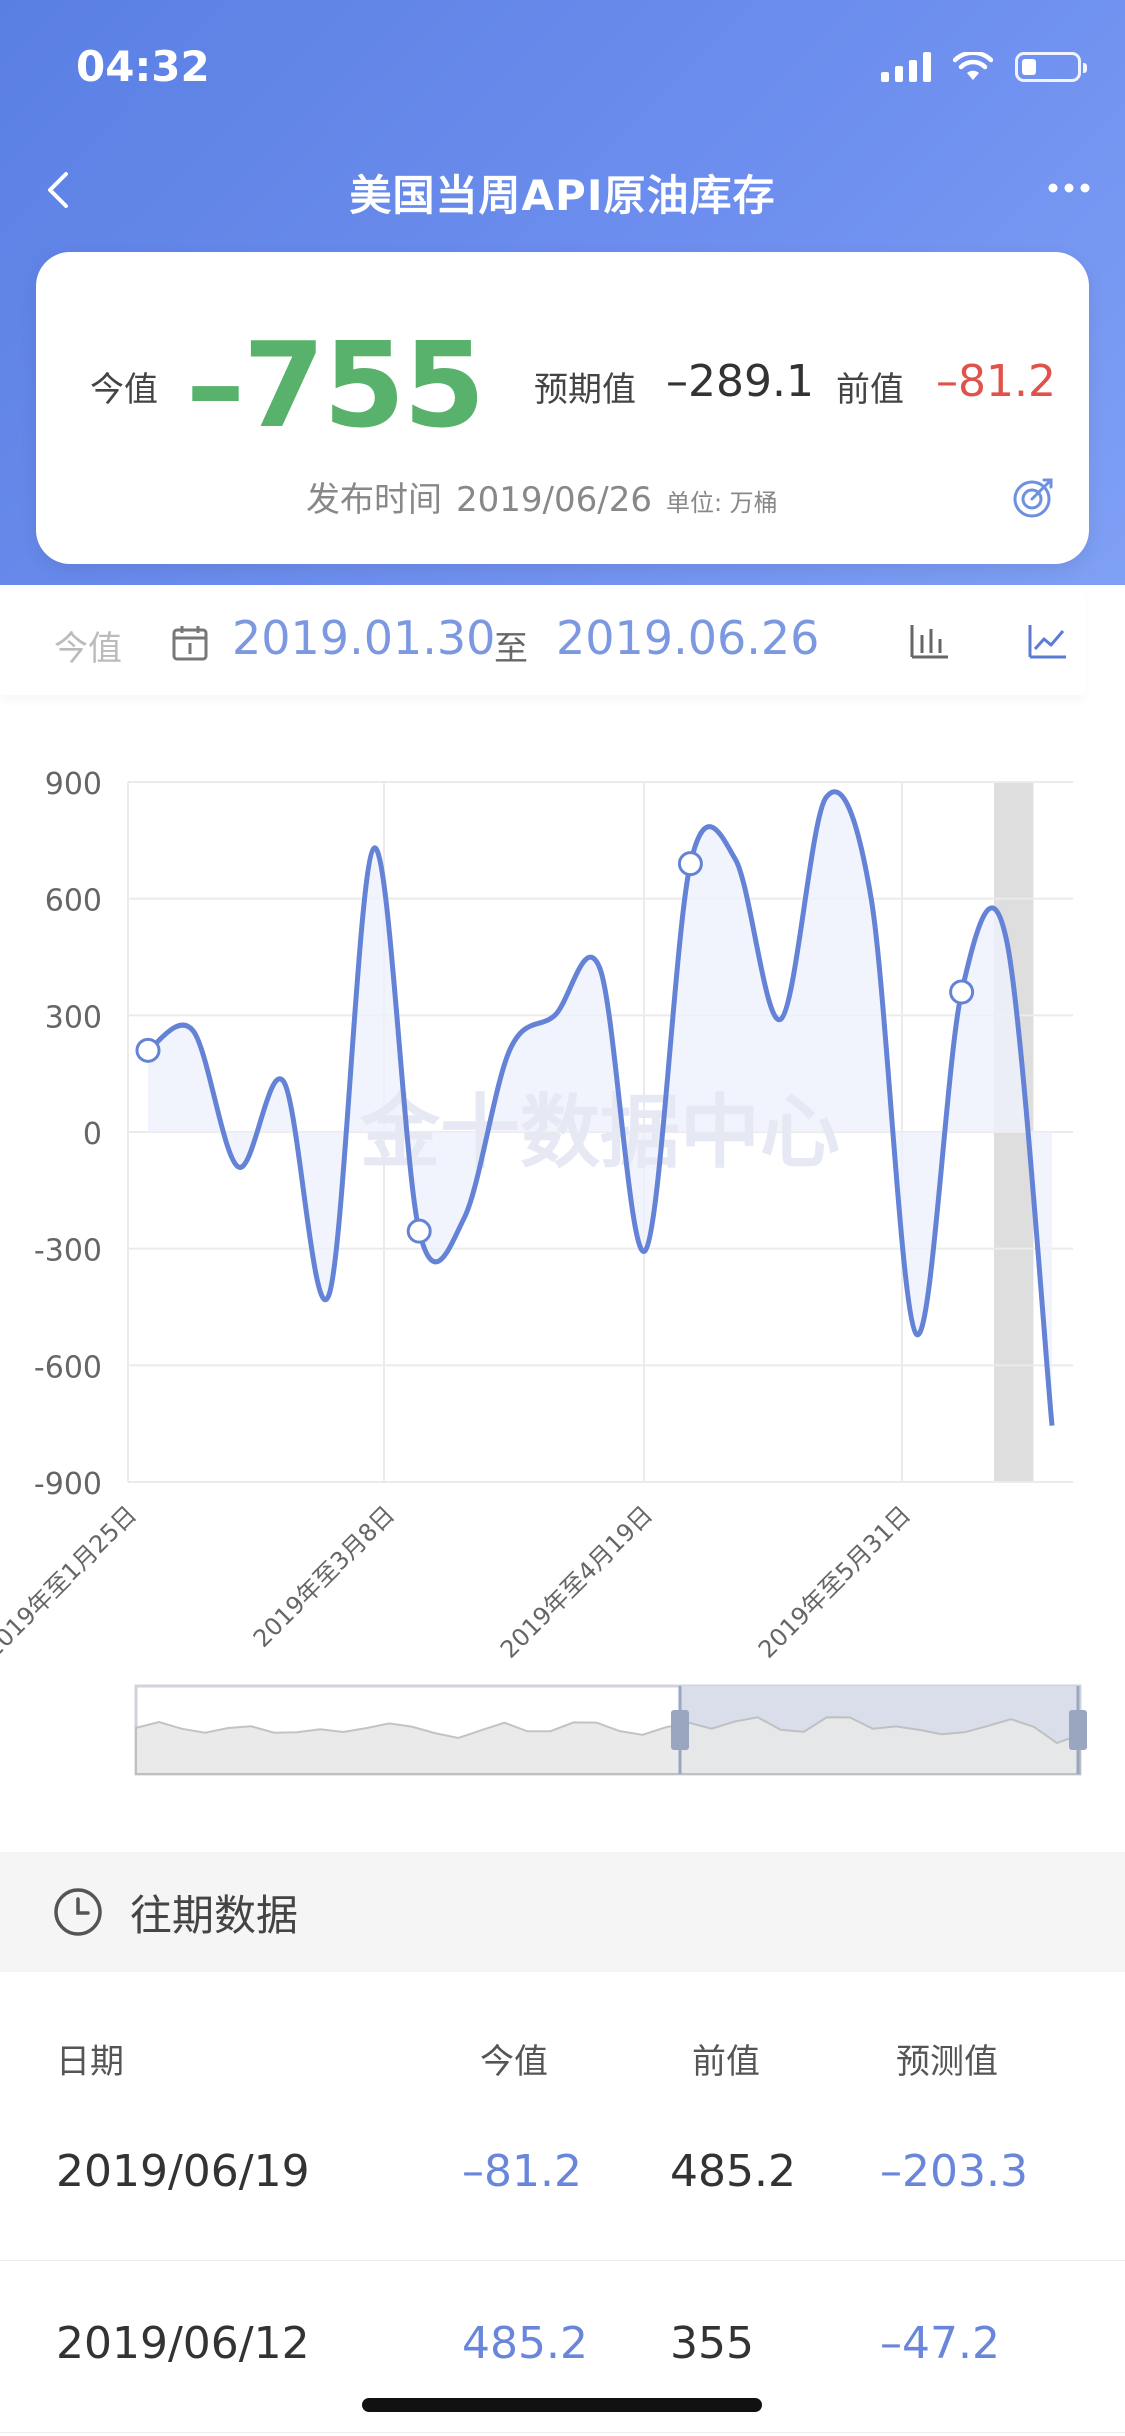 This screenshot has height=2436, width=1125. I want to click on status-time: 04:32, so click(143, 66).